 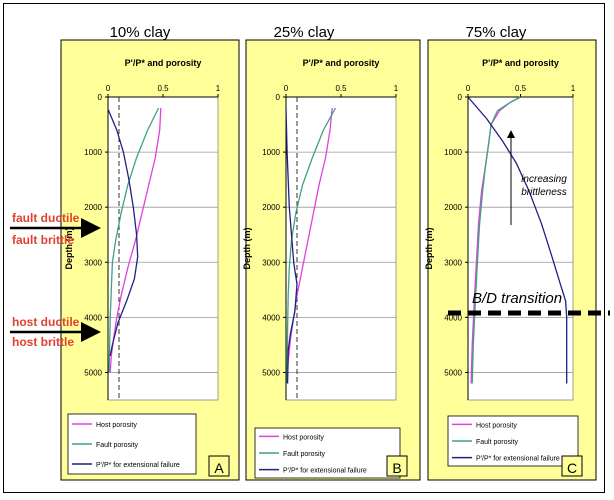 I want to click on panel-a-plot-area, so click(x=163, y=248).